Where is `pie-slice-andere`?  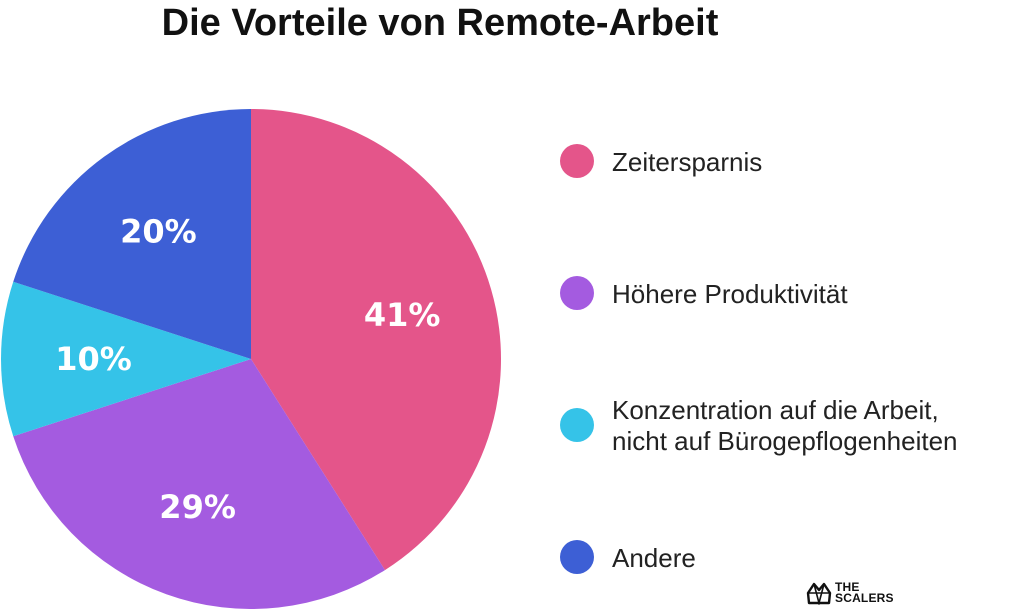 pie-slice-andere is located at coordinates (132, 234).